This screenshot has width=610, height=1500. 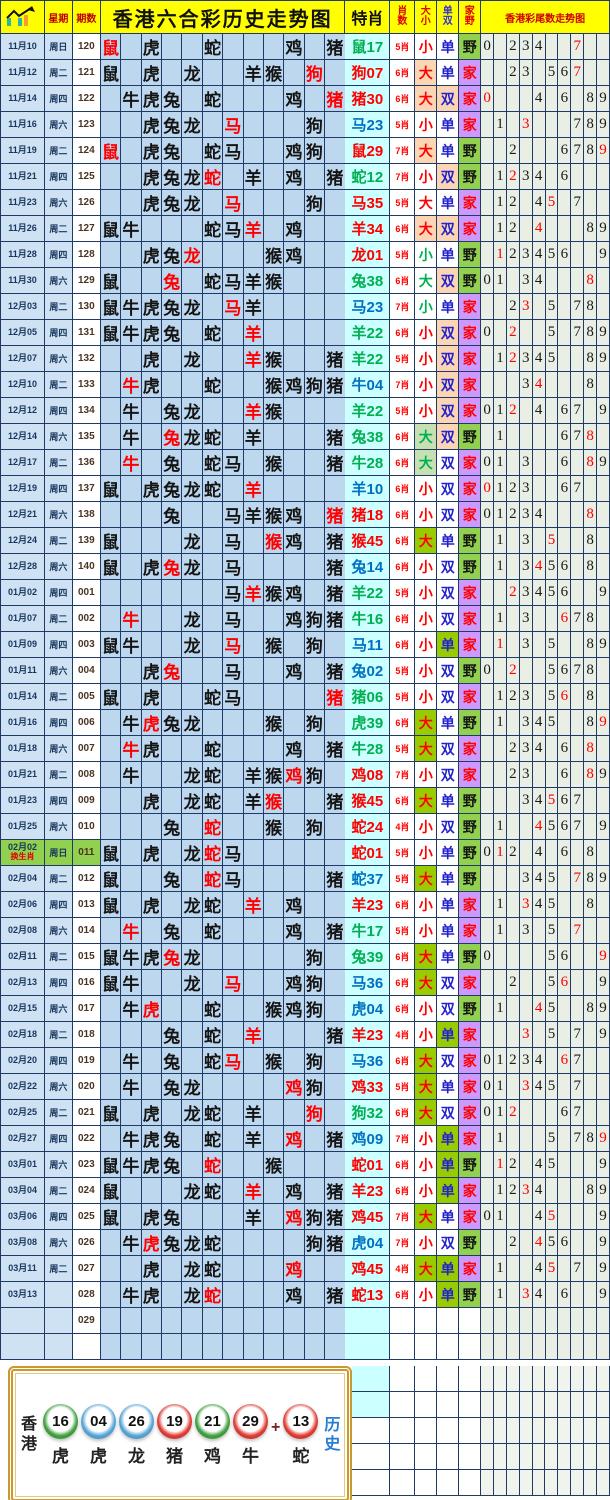 I want to click on weekday-cell: 周四, so click(x=58, y=905).